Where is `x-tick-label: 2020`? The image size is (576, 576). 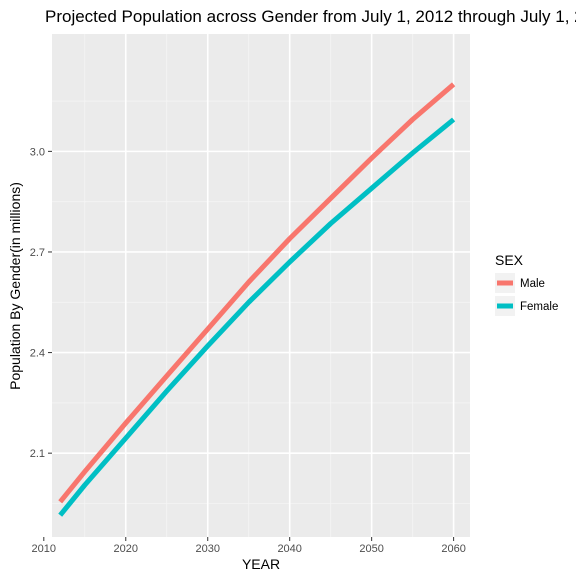
x-tick-label: 2020 is located at coordinates (126, 549).